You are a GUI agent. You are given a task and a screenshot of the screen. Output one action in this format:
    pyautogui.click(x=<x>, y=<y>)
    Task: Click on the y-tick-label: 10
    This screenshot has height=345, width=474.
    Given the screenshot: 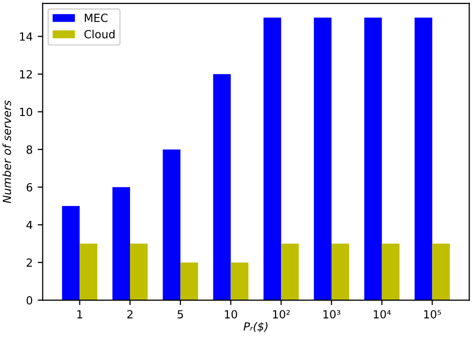 What is the action you would take?
    pyautogui.click(x=26, y=112)
    